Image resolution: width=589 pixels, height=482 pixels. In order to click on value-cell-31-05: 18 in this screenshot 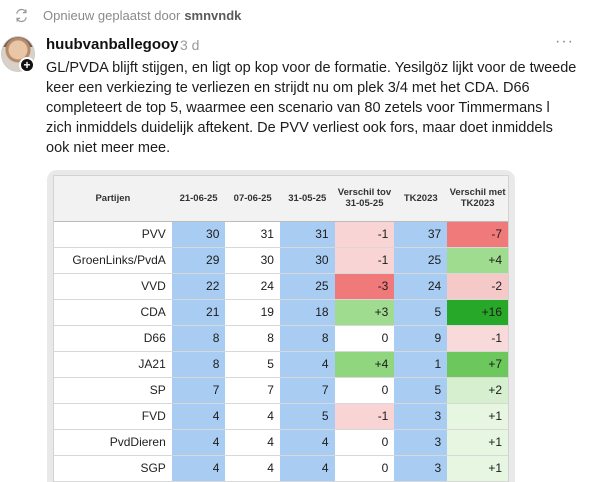, I will do `click(307, 312)`.